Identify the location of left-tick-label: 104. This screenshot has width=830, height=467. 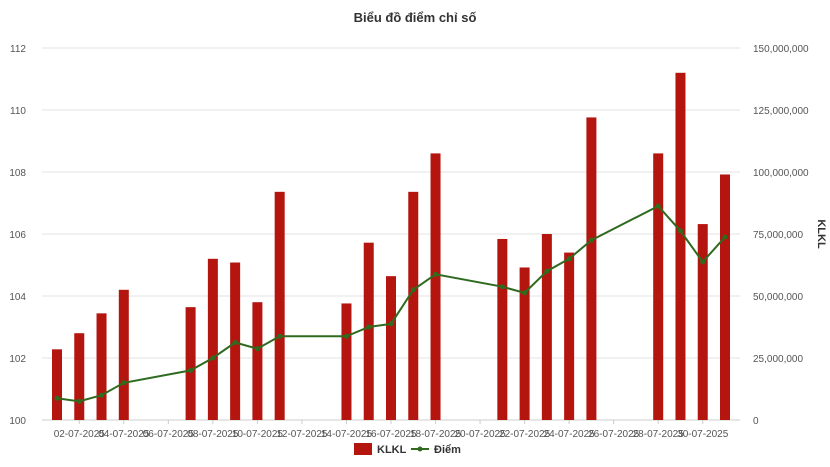
(17, 297).